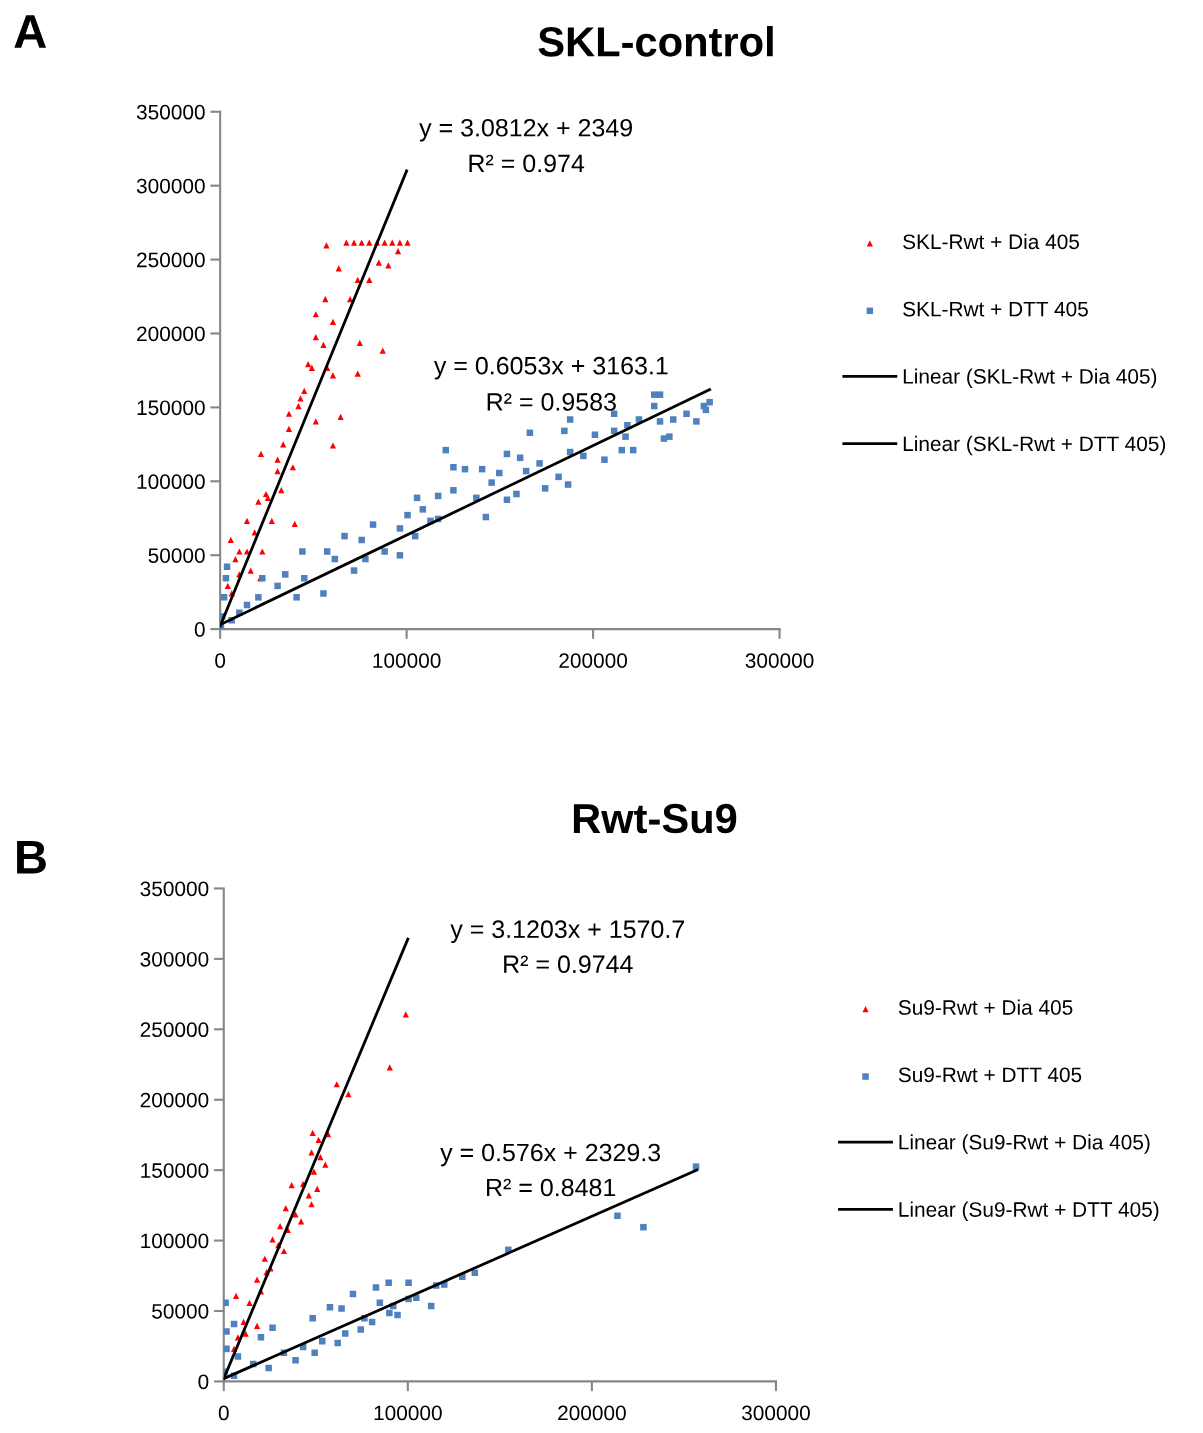  I want to click on legend-label: Linear (SKL-Rwt + DTT 405), so click(1034, 445).